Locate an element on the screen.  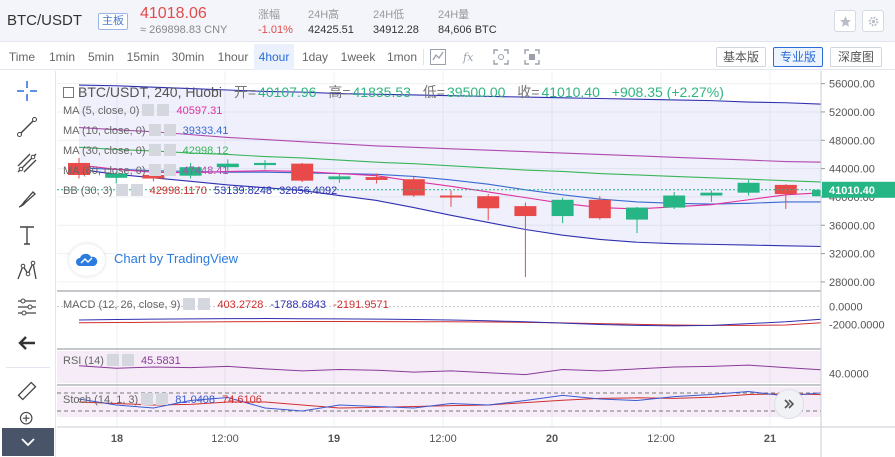
snapshot-button is located at coordinates (532, 57).